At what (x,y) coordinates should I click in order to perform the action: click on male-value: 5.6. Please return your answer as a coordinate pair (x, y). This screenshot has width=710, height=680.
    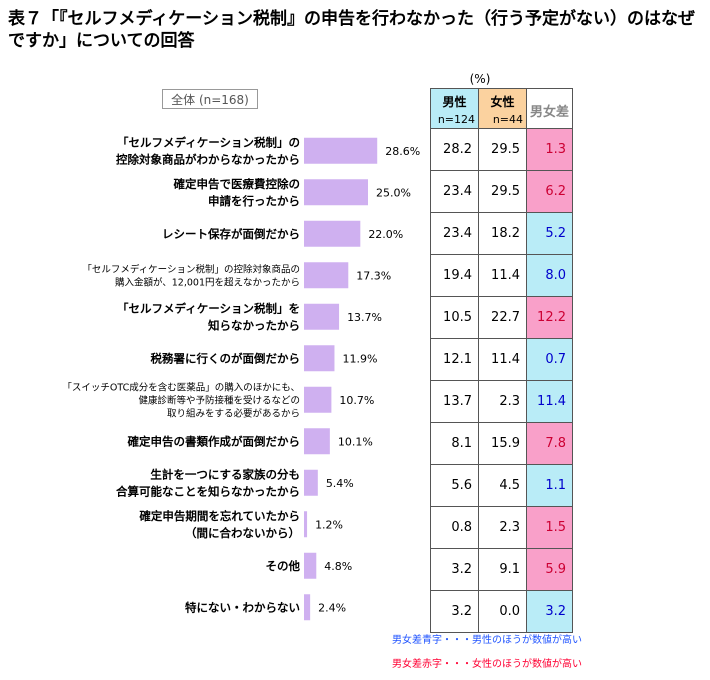
    Looking at the image, I should click on (454, 485).